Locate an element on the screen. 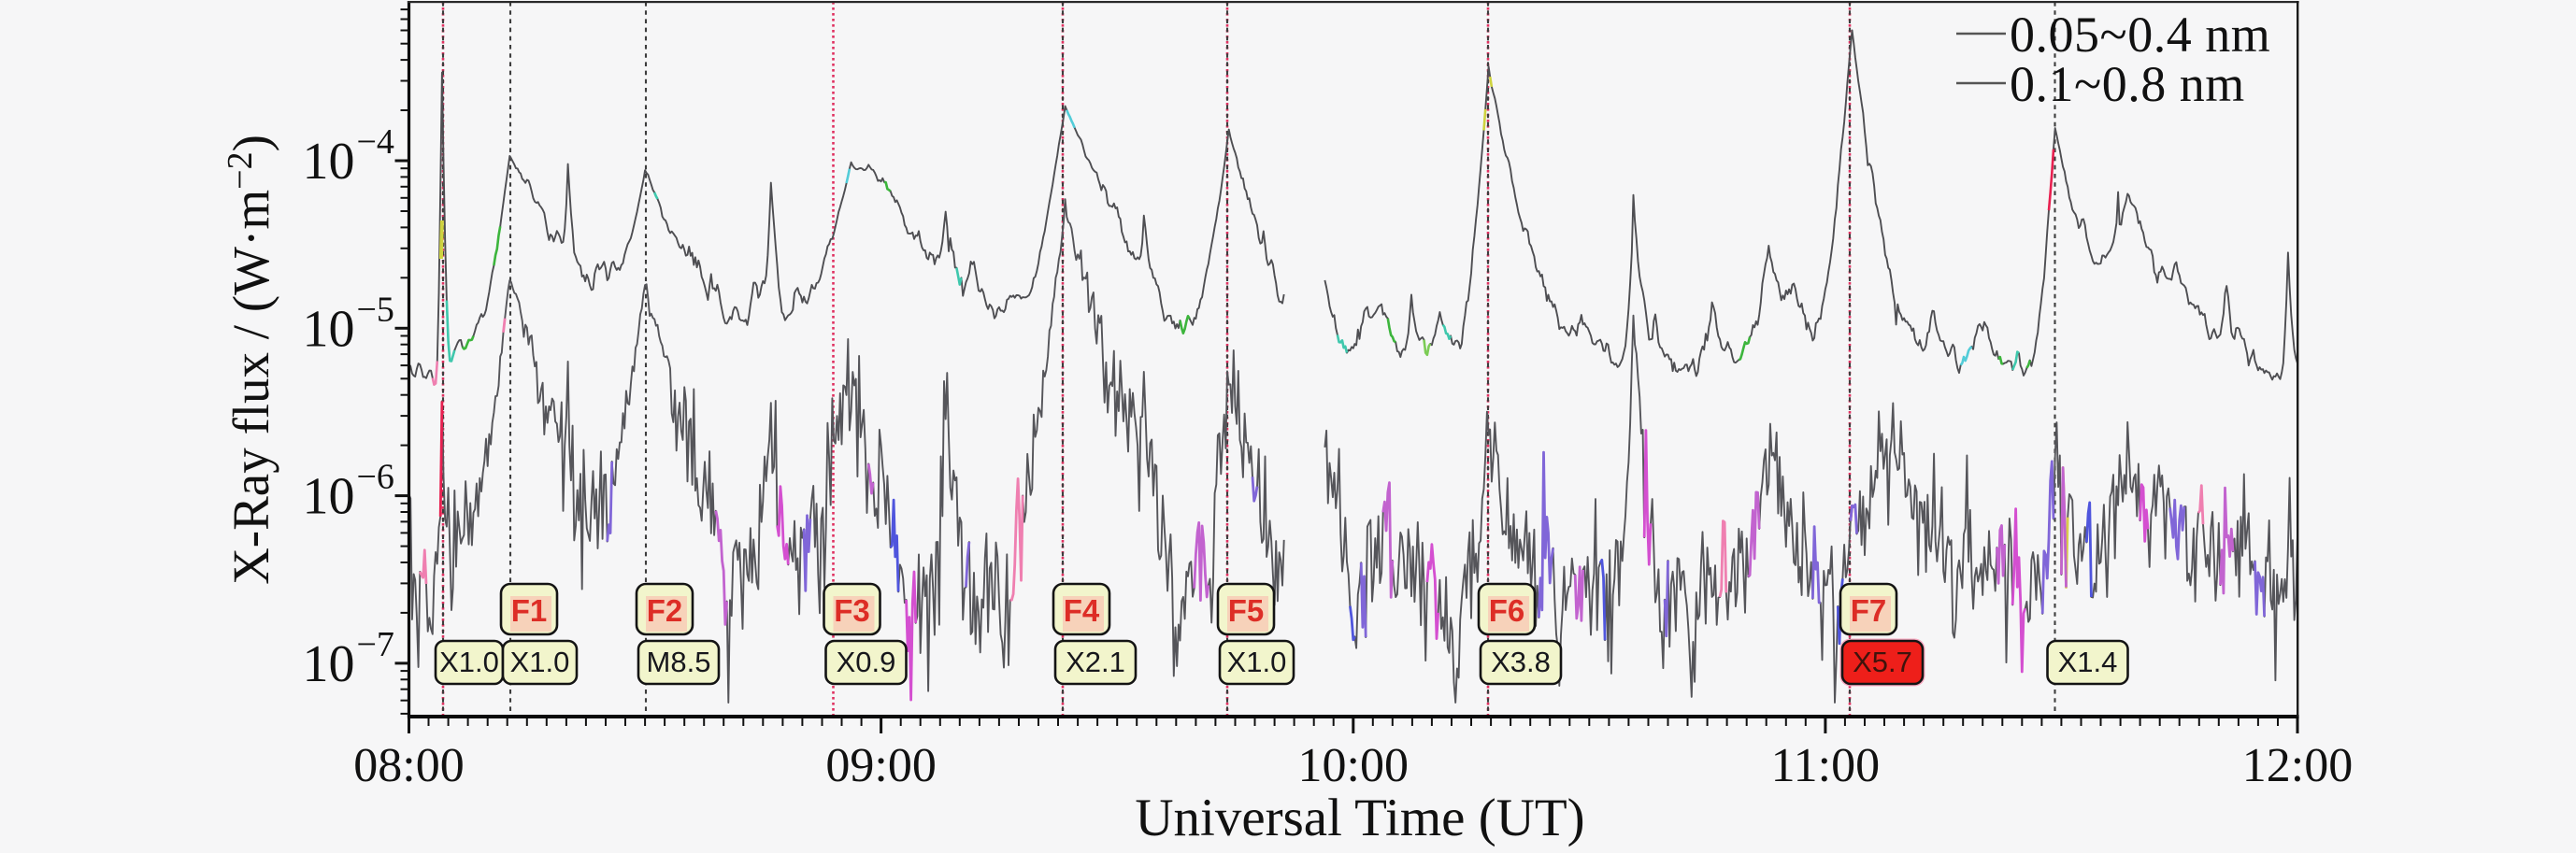 The image size is (2576, 853). svg-text: −4 is located at coordinates (375, 142).